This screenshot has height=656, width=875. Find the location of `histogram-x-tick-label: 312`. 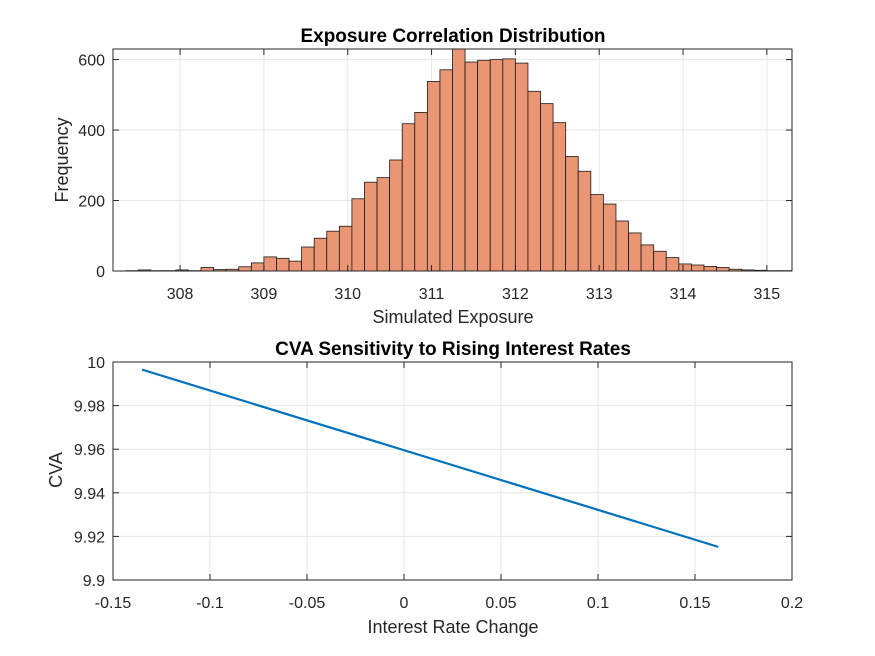

histogram-x-tick-label: 312 is located at coordinates (515, 294).